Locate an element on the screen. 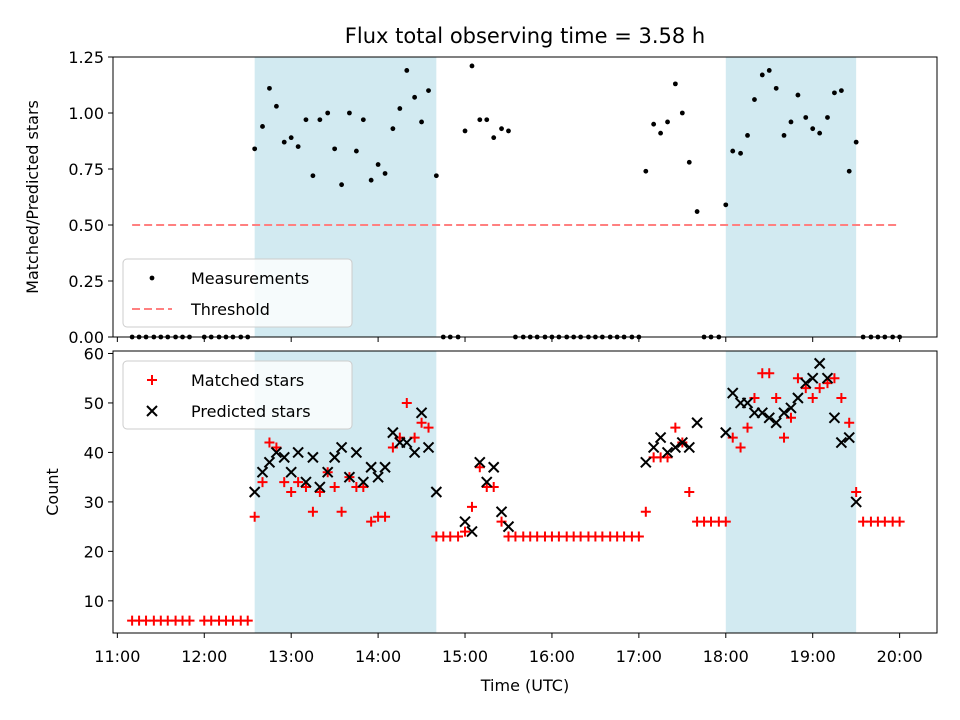  legend: Measurements Threshold is located at coordinates (237, 293).